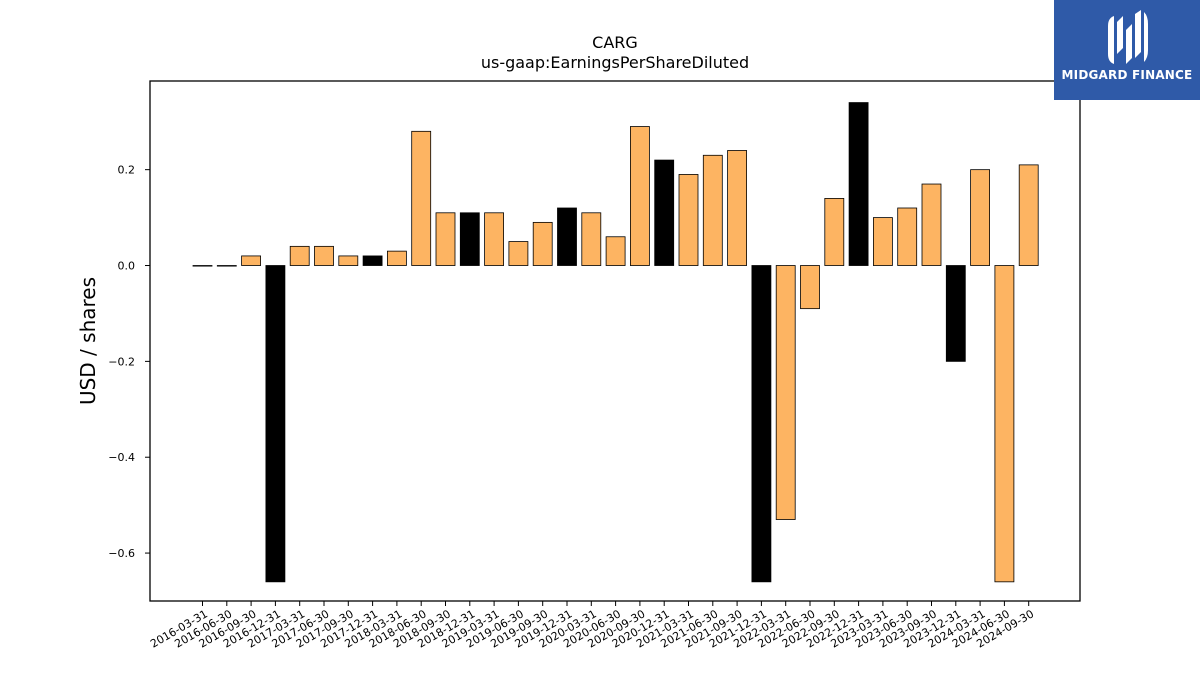  I want to click on y-axis-ticks: 0.2 0.0 −0.2 −0.4 −0.6, so click(129, 362).